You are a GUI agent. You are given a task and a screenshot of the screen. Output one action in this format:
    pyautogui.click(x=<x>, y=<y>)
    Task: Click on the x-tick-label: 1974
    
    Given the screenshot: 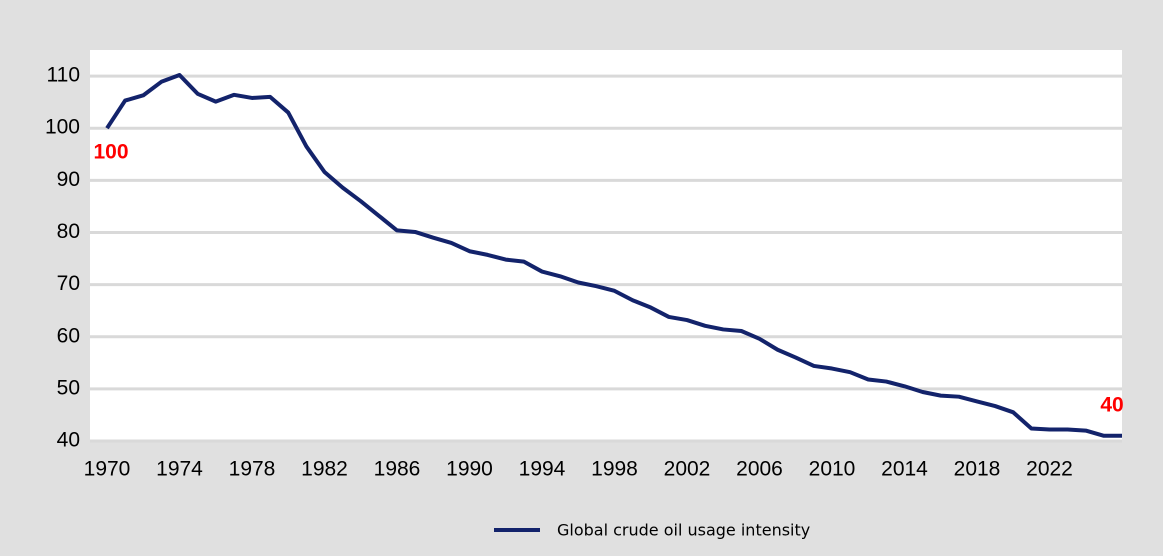 What is the action you would take?
    pyautogui.click(x=179, y=469)
    